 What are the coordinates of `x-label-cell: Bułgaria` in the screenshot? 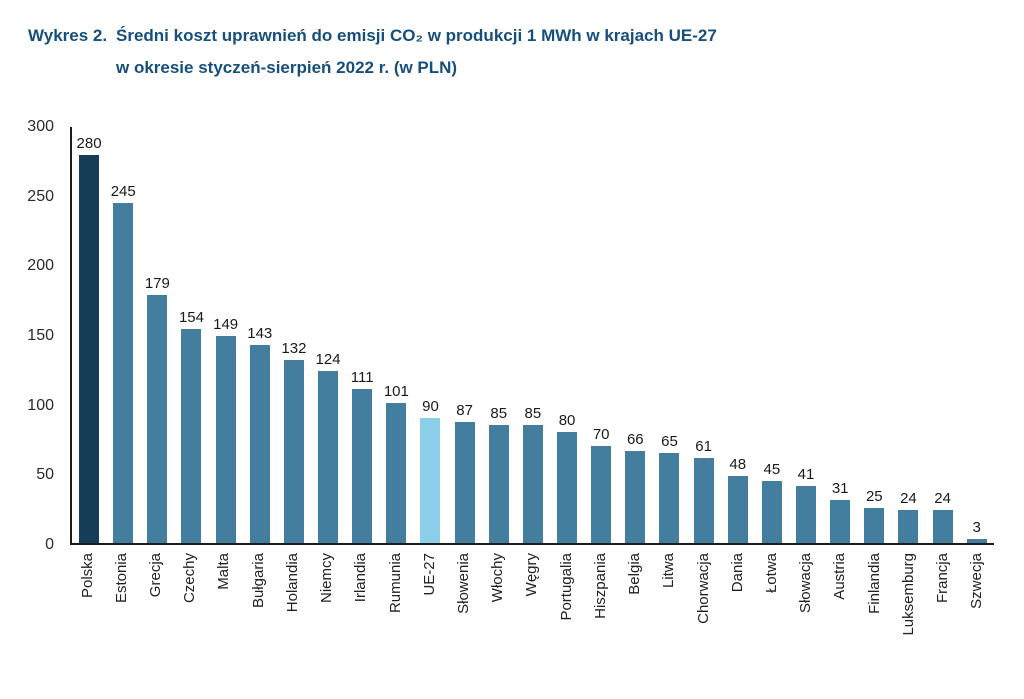 It's located at (258, 626).